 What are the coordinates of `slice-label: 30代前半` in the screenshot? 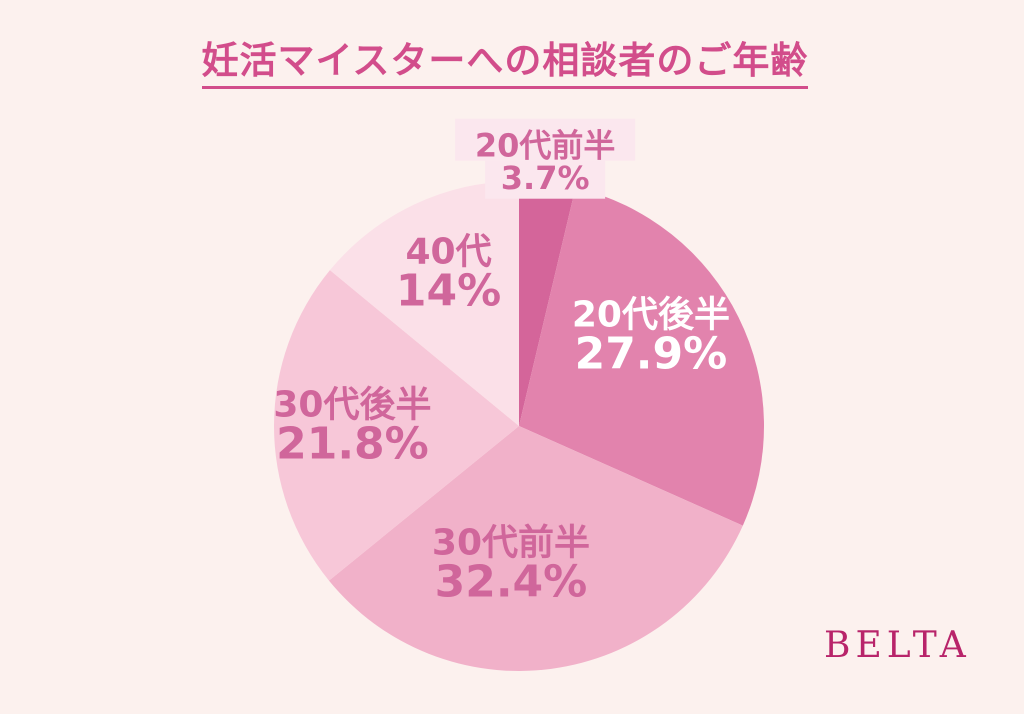 It's located at (511, 543).